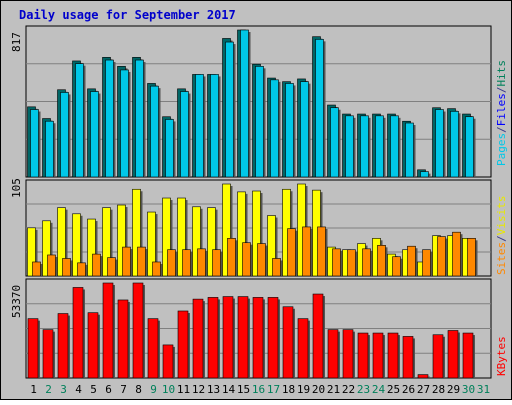 Image resolution: width=512 pixels, height=405 pixels. Describe the element at coordinates (423, 389) in the screenshot. I see `x-tick-label-day-27: 27` at that location.